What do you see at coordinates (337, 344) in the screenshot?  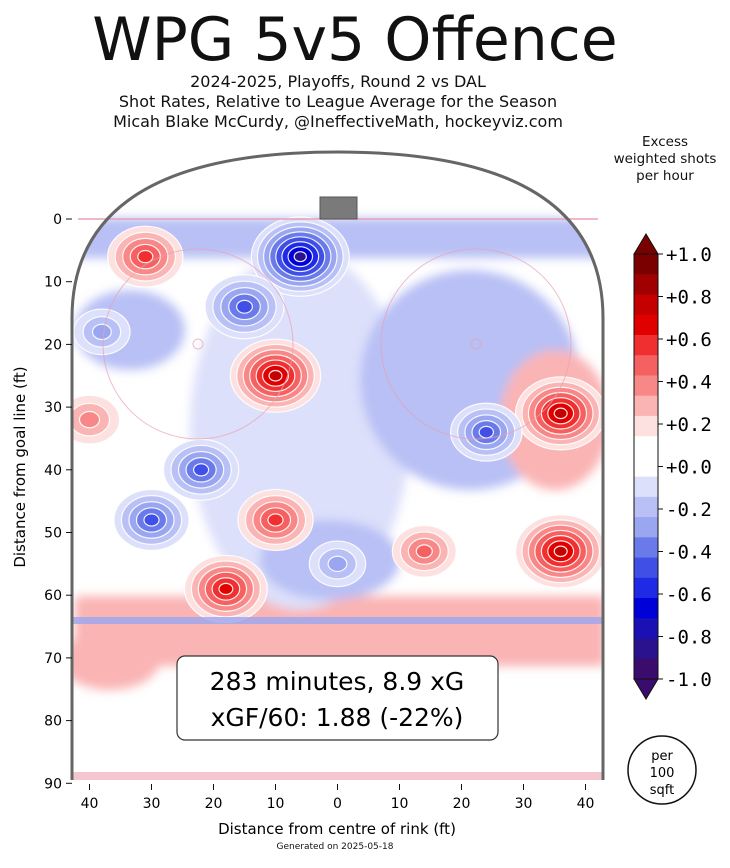 I see `rink-markings` at bounding box center [337, 344].